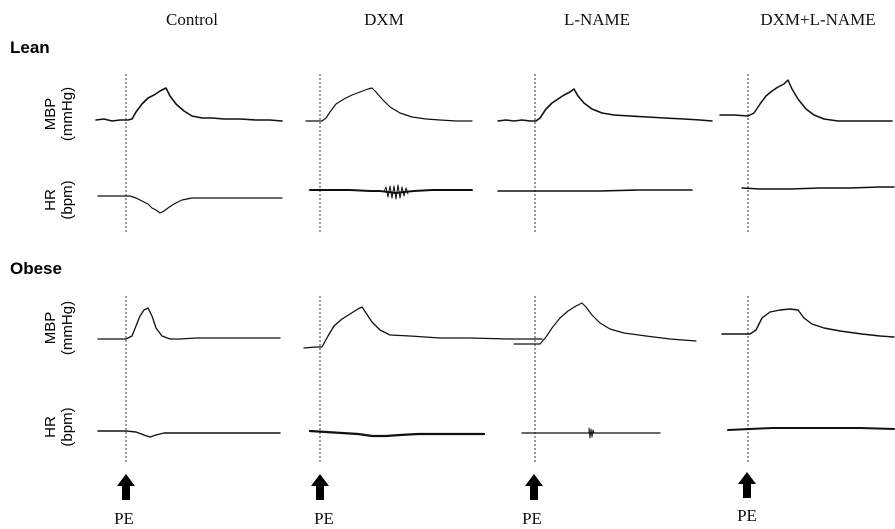  I want to click on trace-lean-hr-lname, so click(595, 190).